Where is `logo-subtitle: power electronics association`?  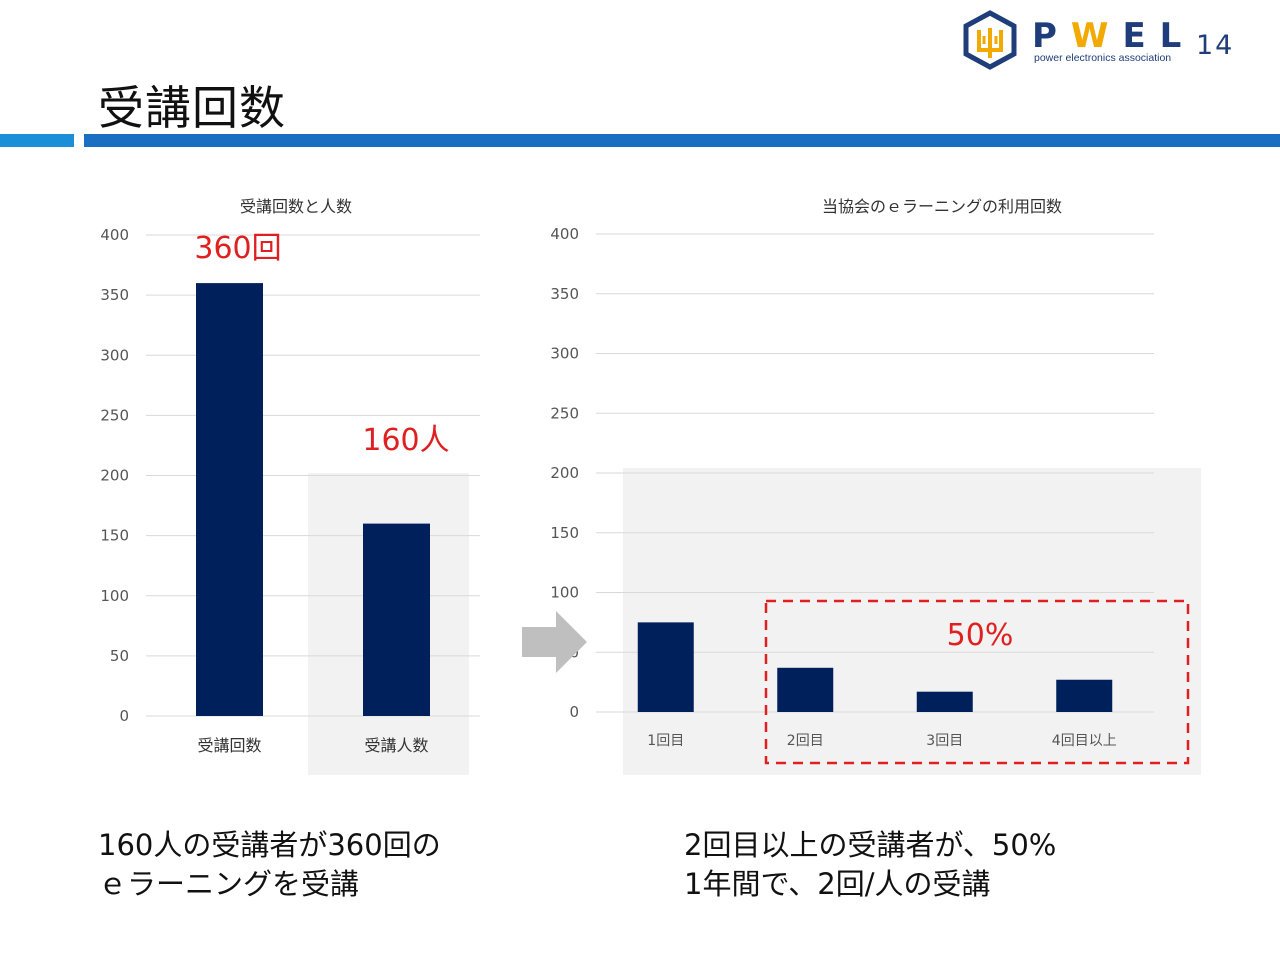
logo-subtitle: power electronics association is located at coordinates (1103, 58).